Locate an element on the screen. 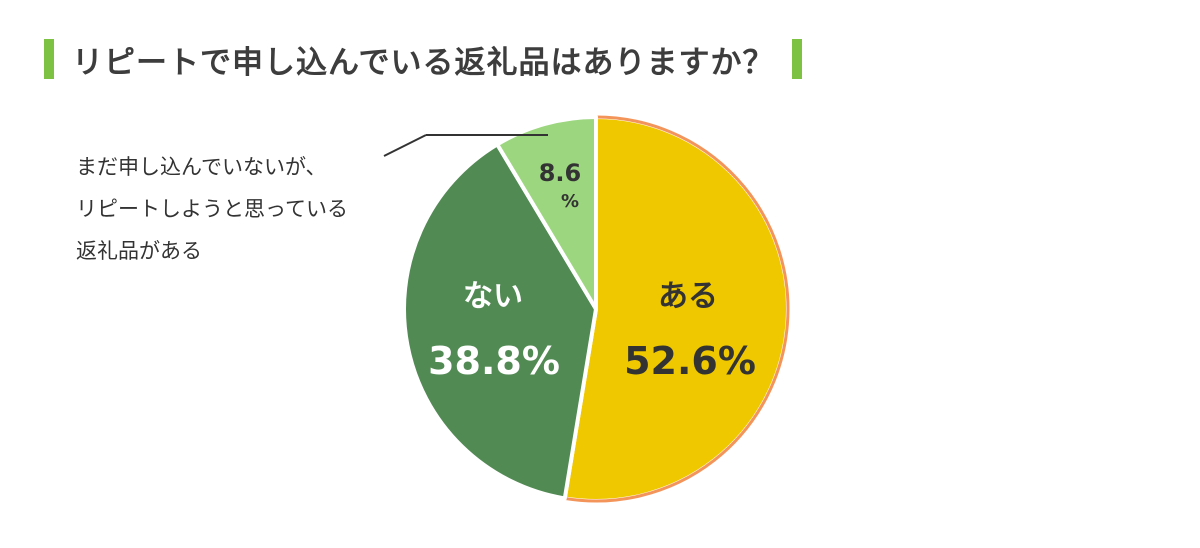 The image size is (1200, 548). slice-label-aru: ある is located at coordinates (688, 296).